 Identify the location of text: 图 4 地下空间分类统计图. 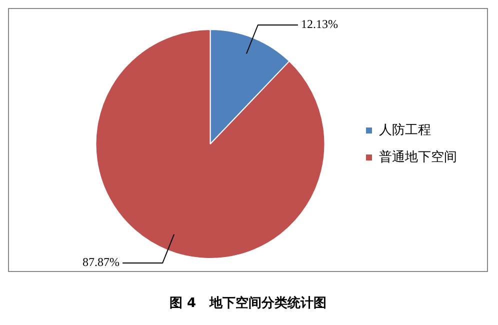
(248, 303).